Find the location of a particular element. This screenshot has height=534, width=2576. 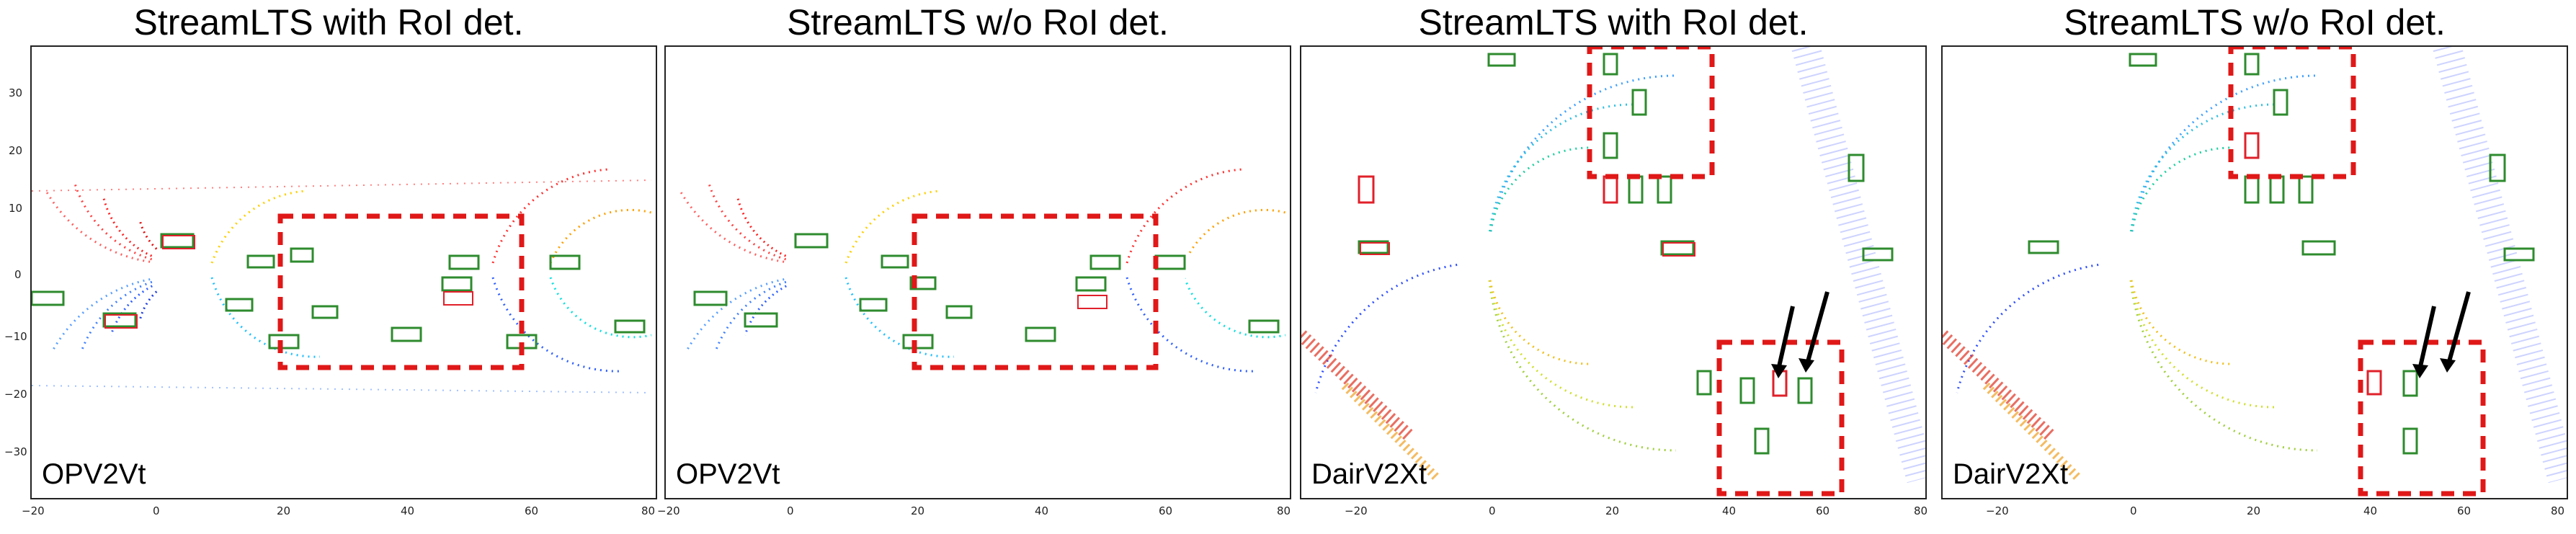

y-tick: −20 is located at coordinates (15, 394).